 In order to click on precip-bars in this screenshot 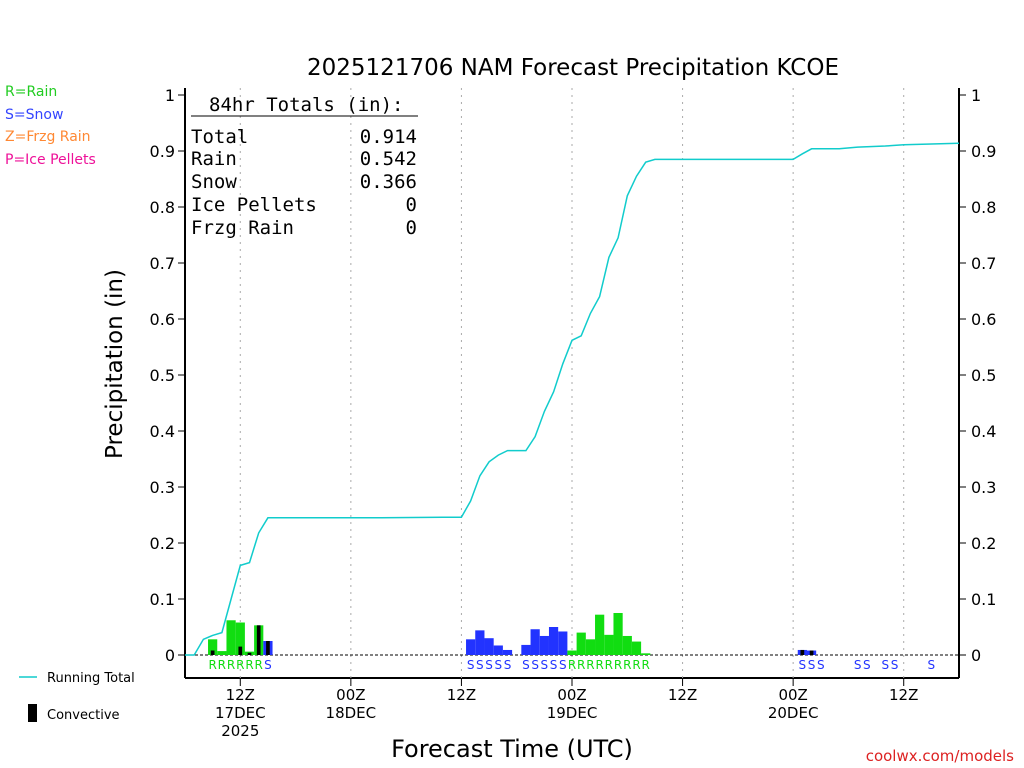, I will do `click(512, 634)`.